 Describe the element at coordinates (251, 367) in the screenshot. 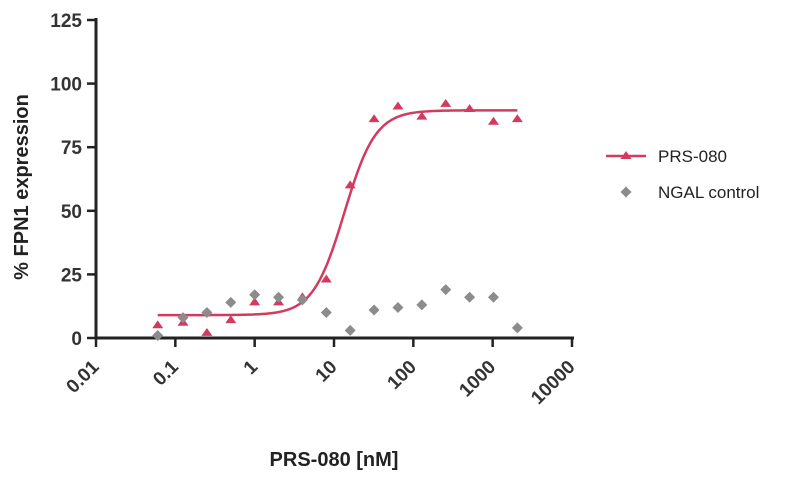

I see `x-tick-label: 1` at that location.